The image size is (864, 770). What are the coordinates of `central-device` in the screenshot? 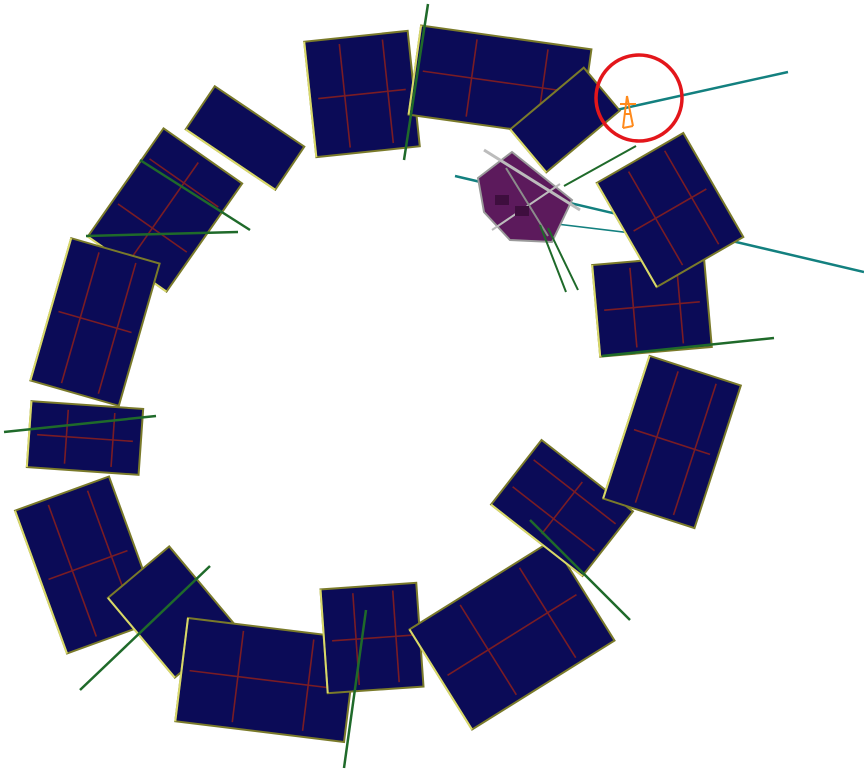 It's located at (556, 219).